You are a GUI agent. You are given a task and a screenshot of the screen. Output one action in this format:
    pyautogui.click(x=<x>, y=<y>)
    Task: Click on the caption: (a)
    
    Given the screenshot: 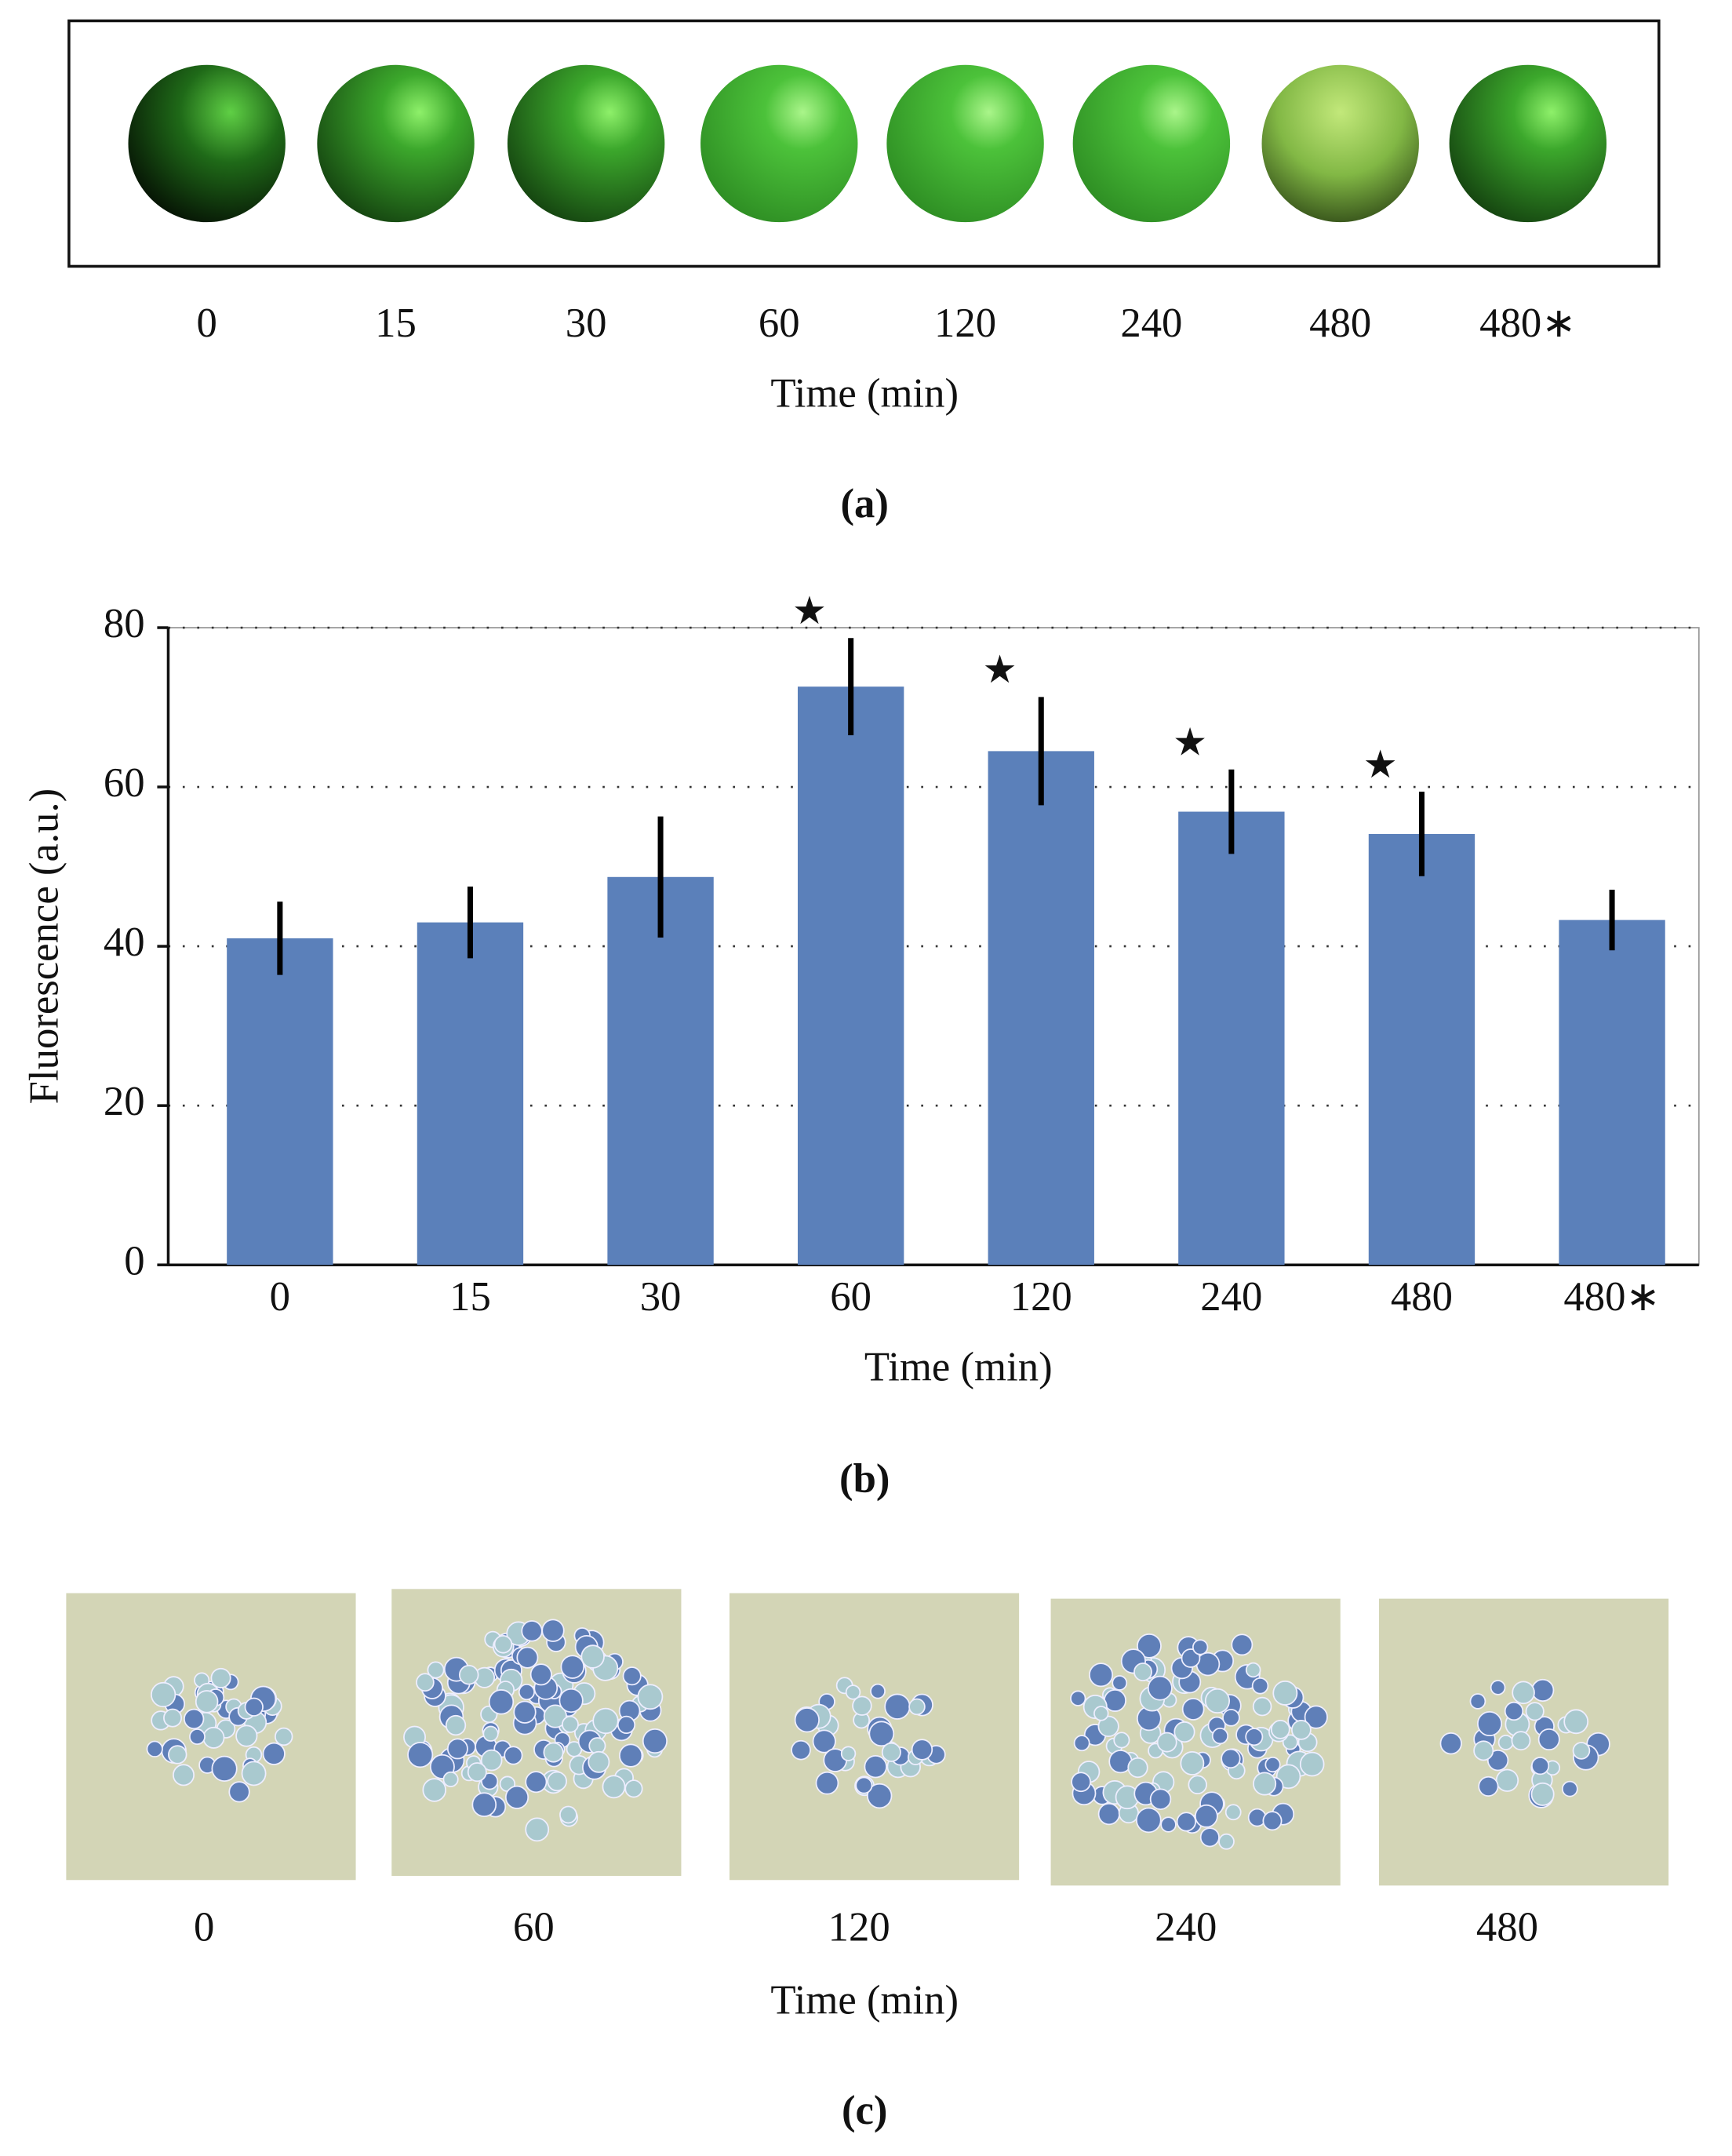 What is the action you would take?
    pyautogui.click(x=864, y=503)
    